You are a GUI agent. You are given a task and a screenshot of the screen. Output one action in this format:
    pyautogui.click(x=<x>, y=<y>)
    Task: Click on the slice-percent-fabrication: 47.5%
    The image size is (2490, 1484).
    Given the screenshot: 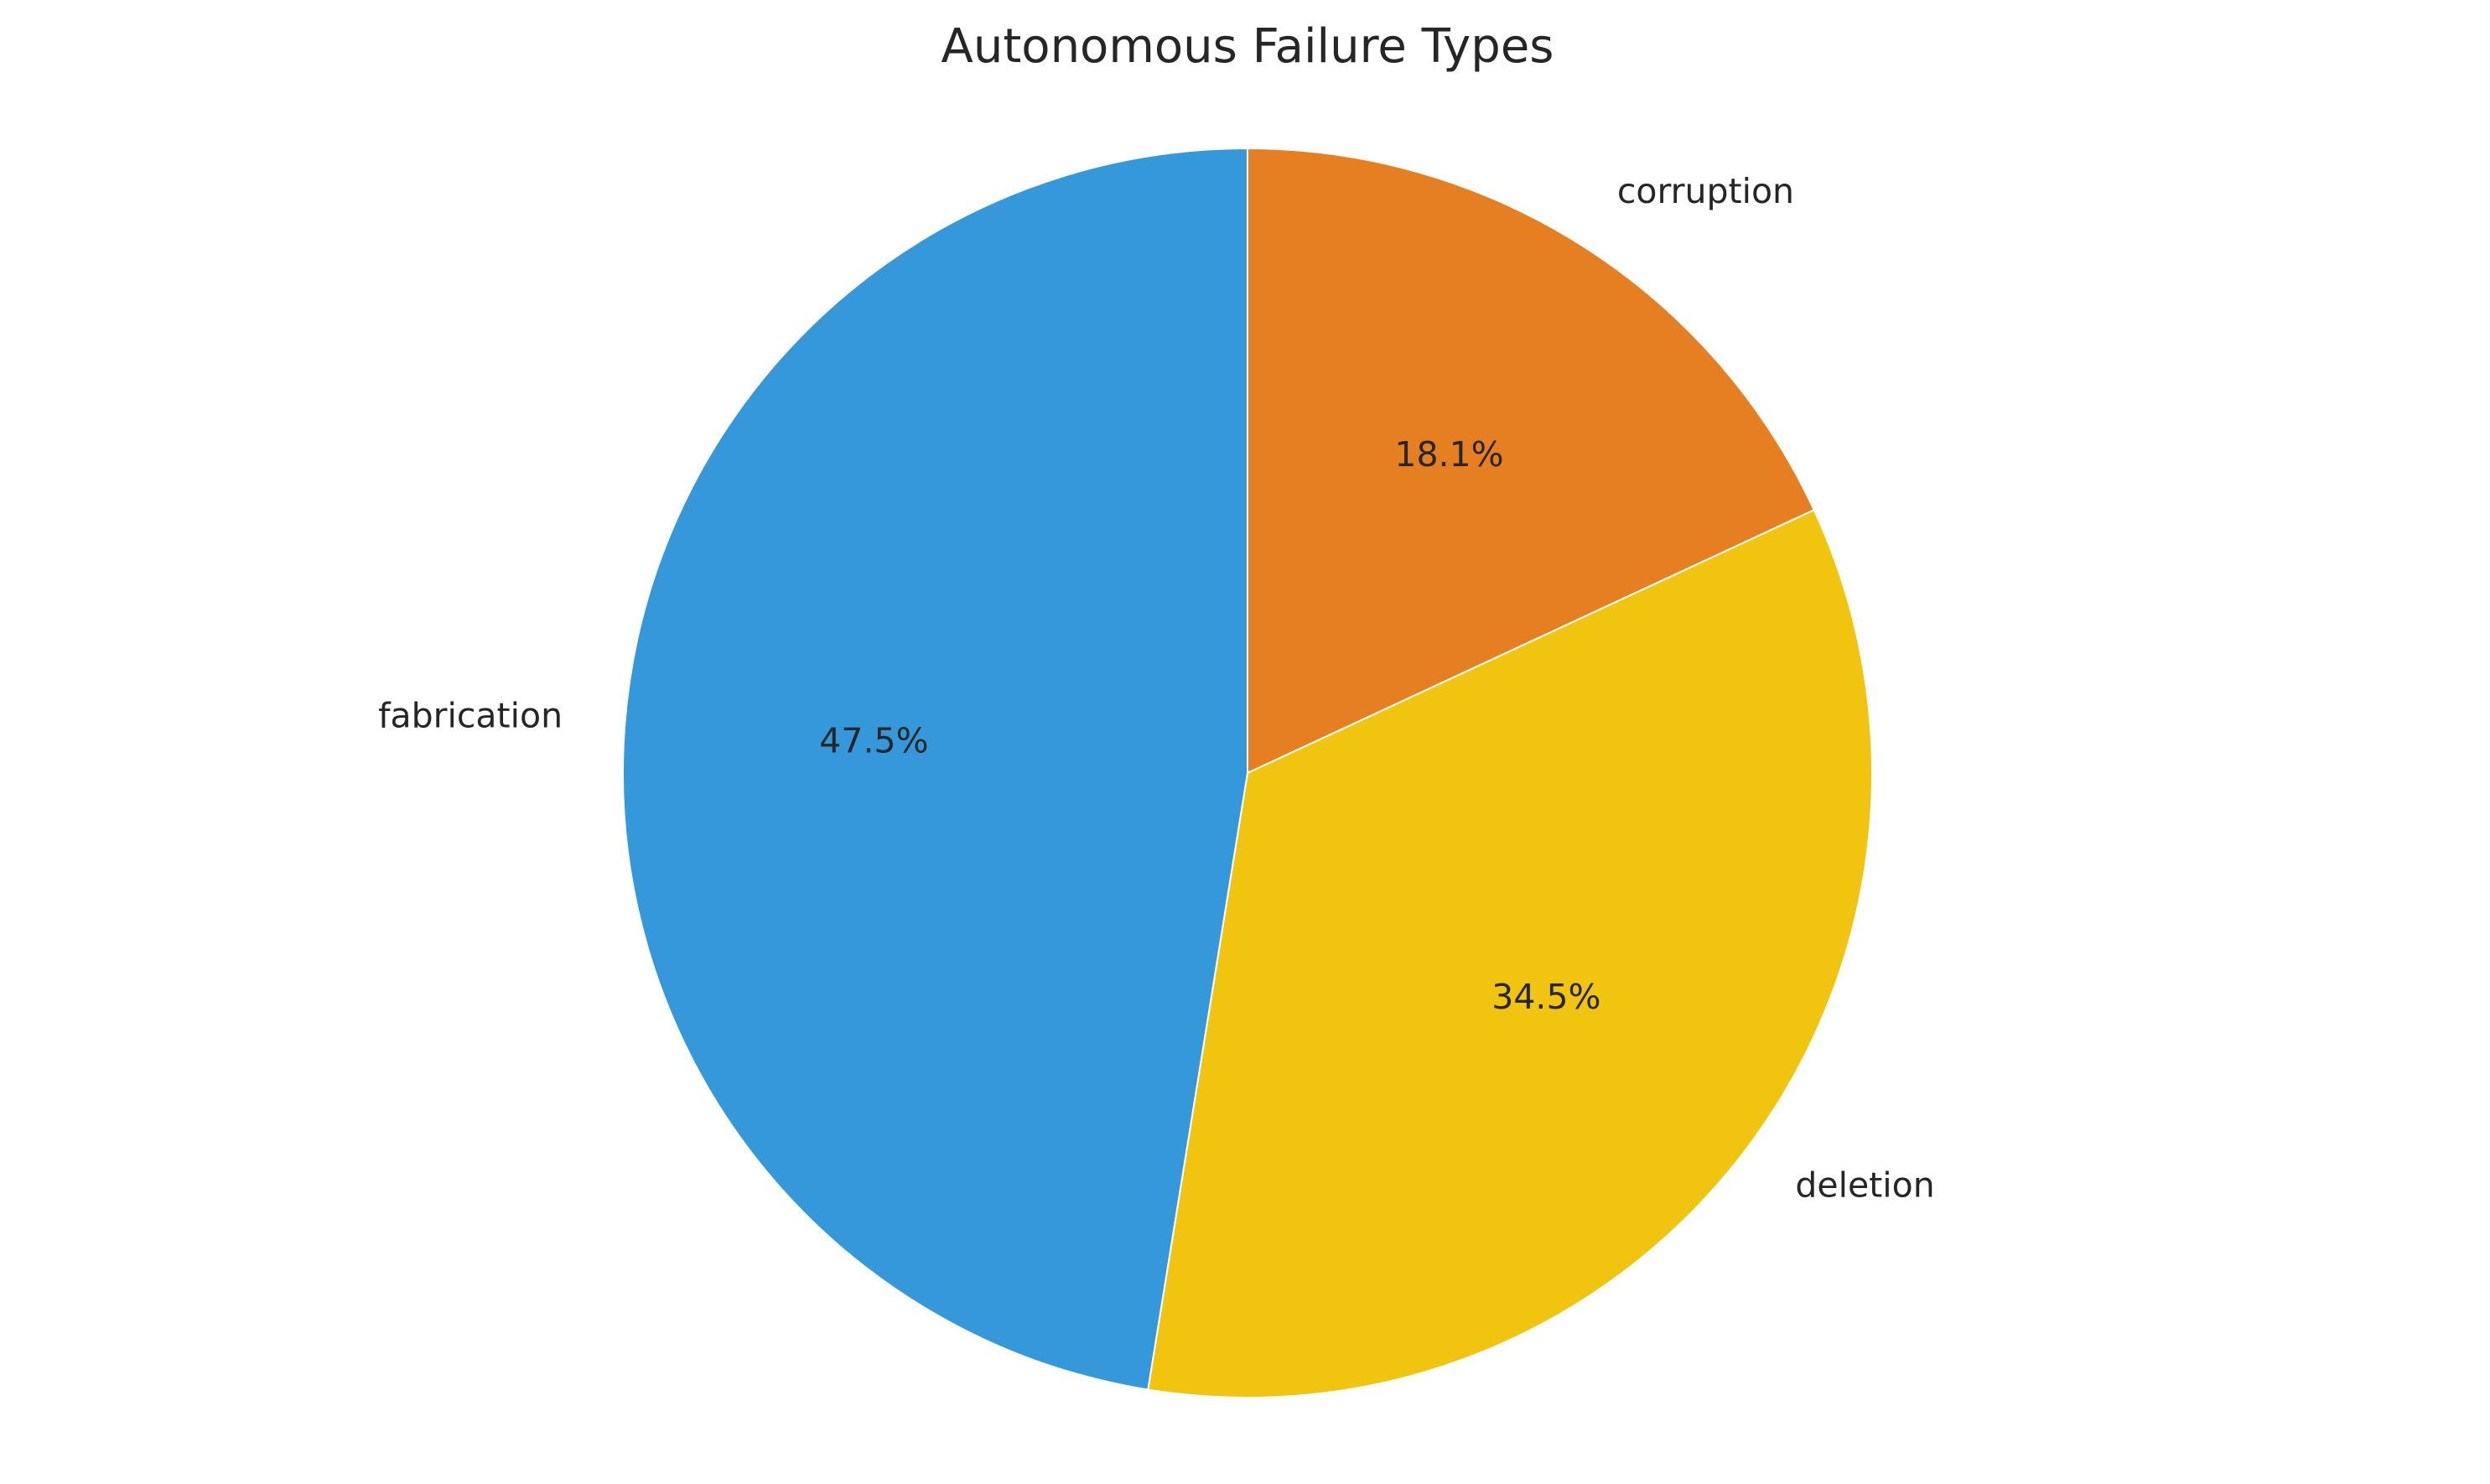 What is the action you would take?
    pyautogui.click(x=873, y=740)
    